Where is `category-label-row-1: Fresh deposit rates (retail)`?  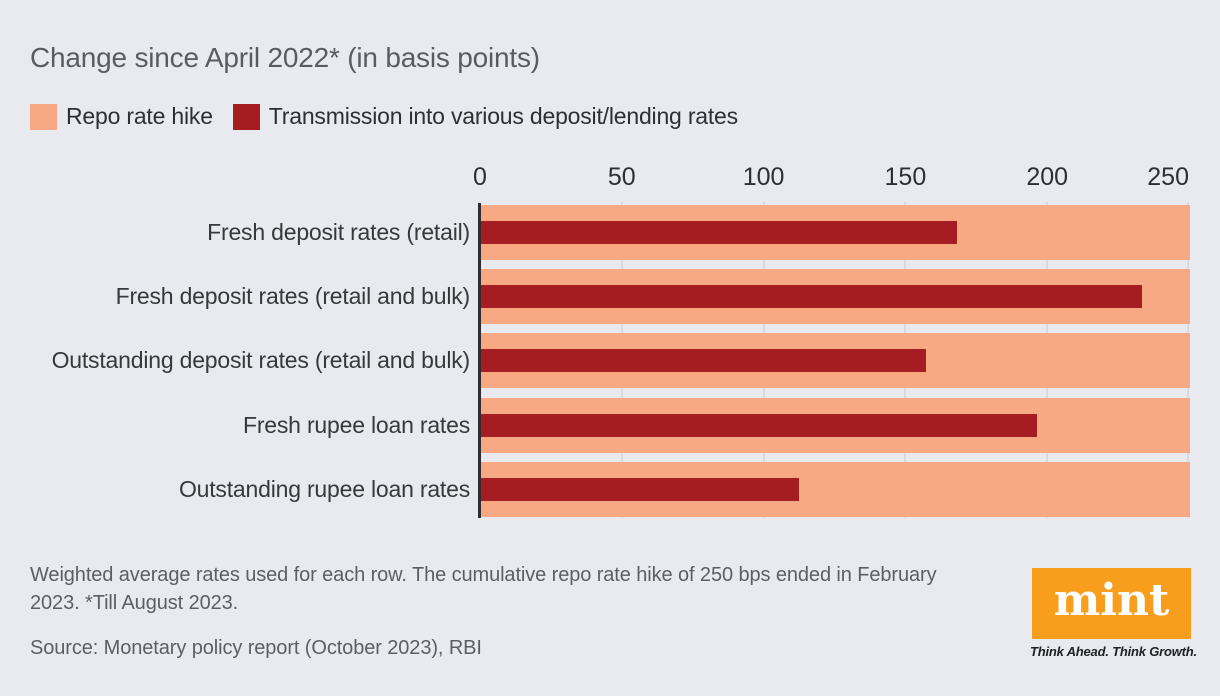 category-label-row-1: Fresh deposit rates (retail) is located at coordinates (338, 232).